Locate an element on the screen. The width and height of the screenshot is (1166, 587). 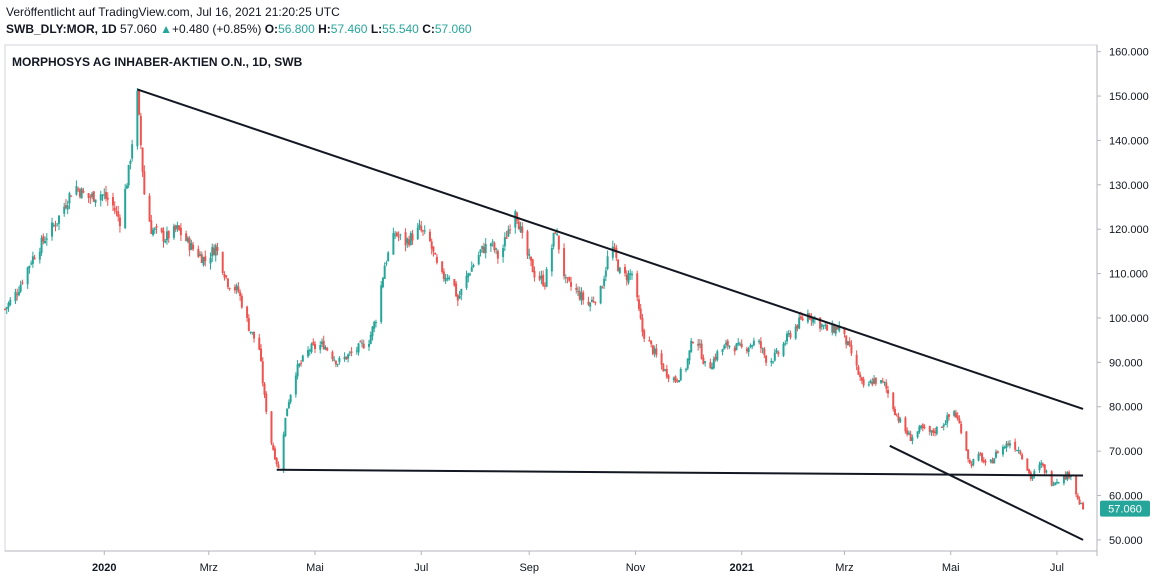
high-label: H: is located at coordinates (324, 29).